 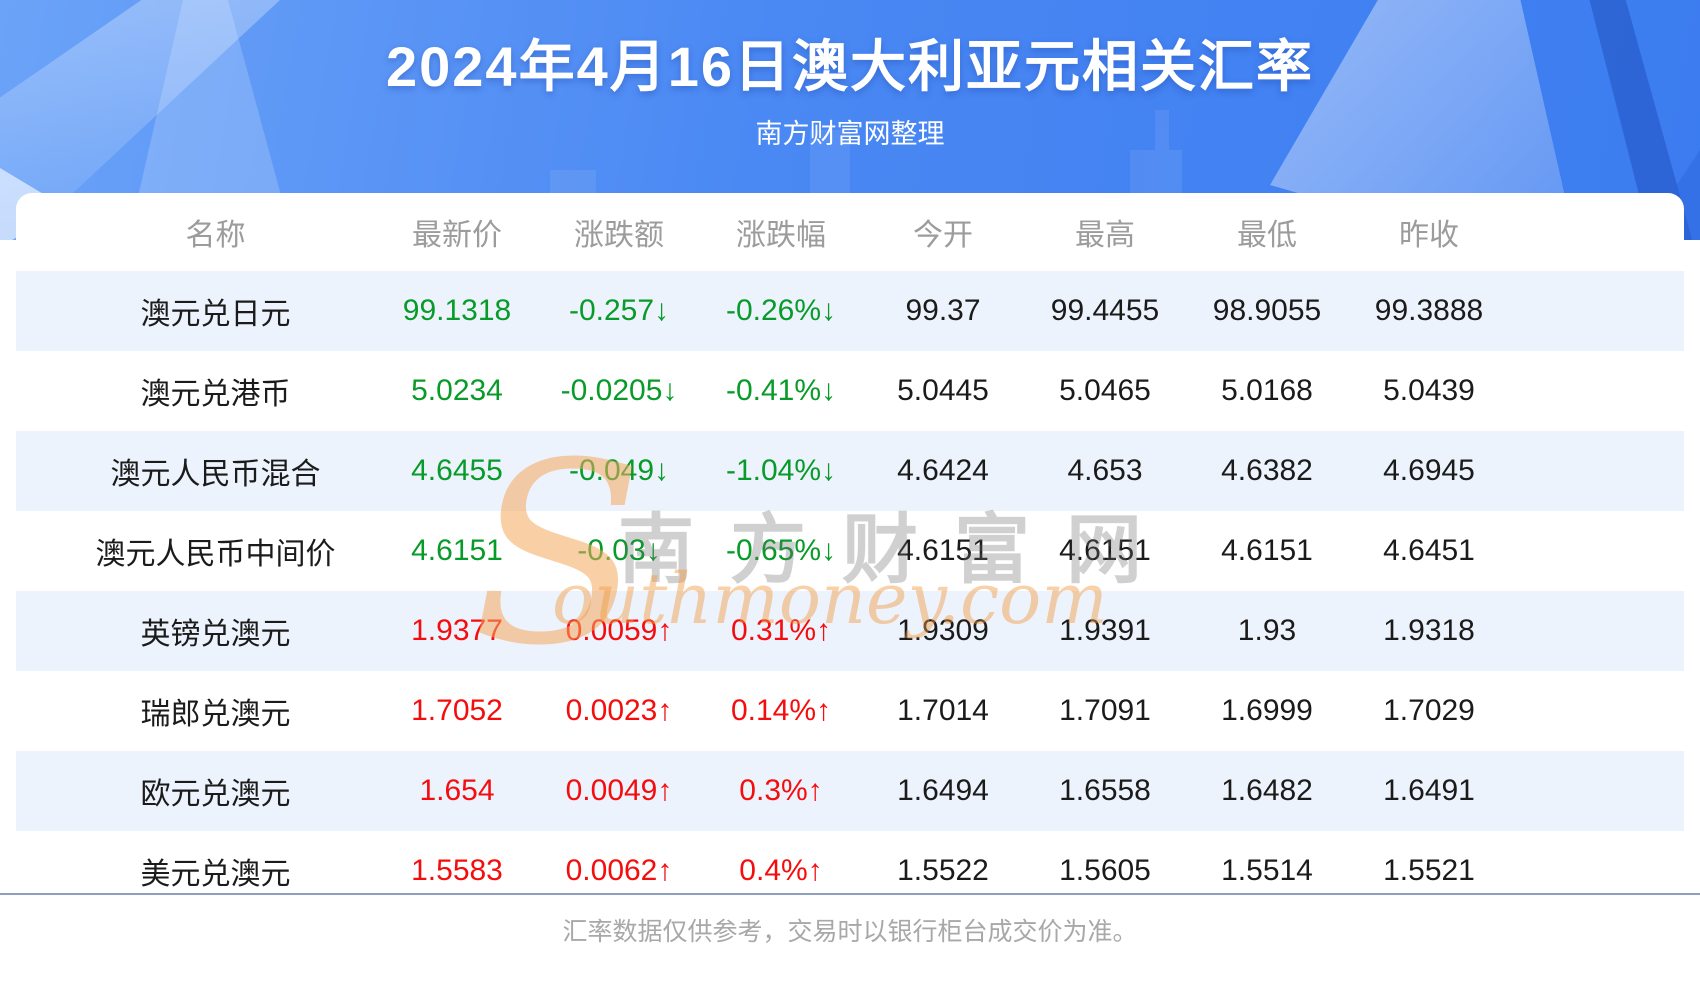 I want to click on cell-pair-name: 欧元兑澳元, so click(x=215, y=794).